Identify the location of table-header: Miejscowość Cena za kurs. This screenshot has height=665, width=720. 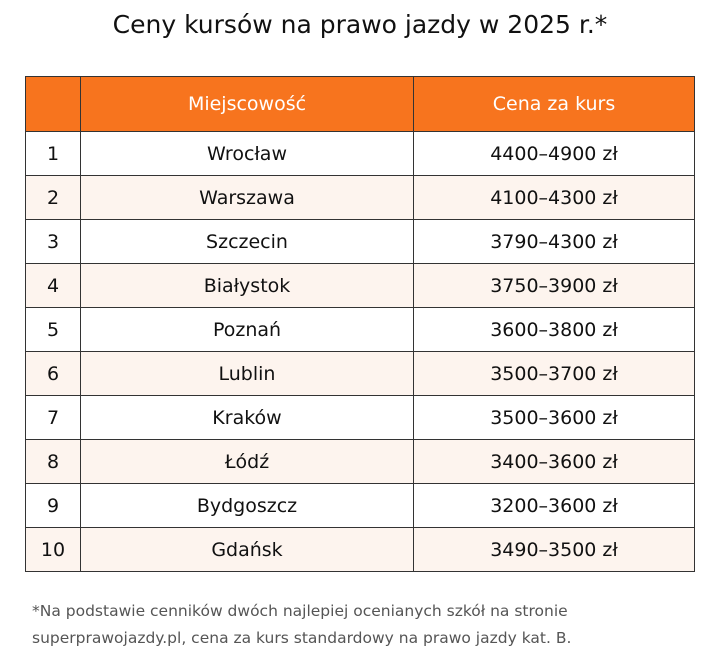
(360, 104).